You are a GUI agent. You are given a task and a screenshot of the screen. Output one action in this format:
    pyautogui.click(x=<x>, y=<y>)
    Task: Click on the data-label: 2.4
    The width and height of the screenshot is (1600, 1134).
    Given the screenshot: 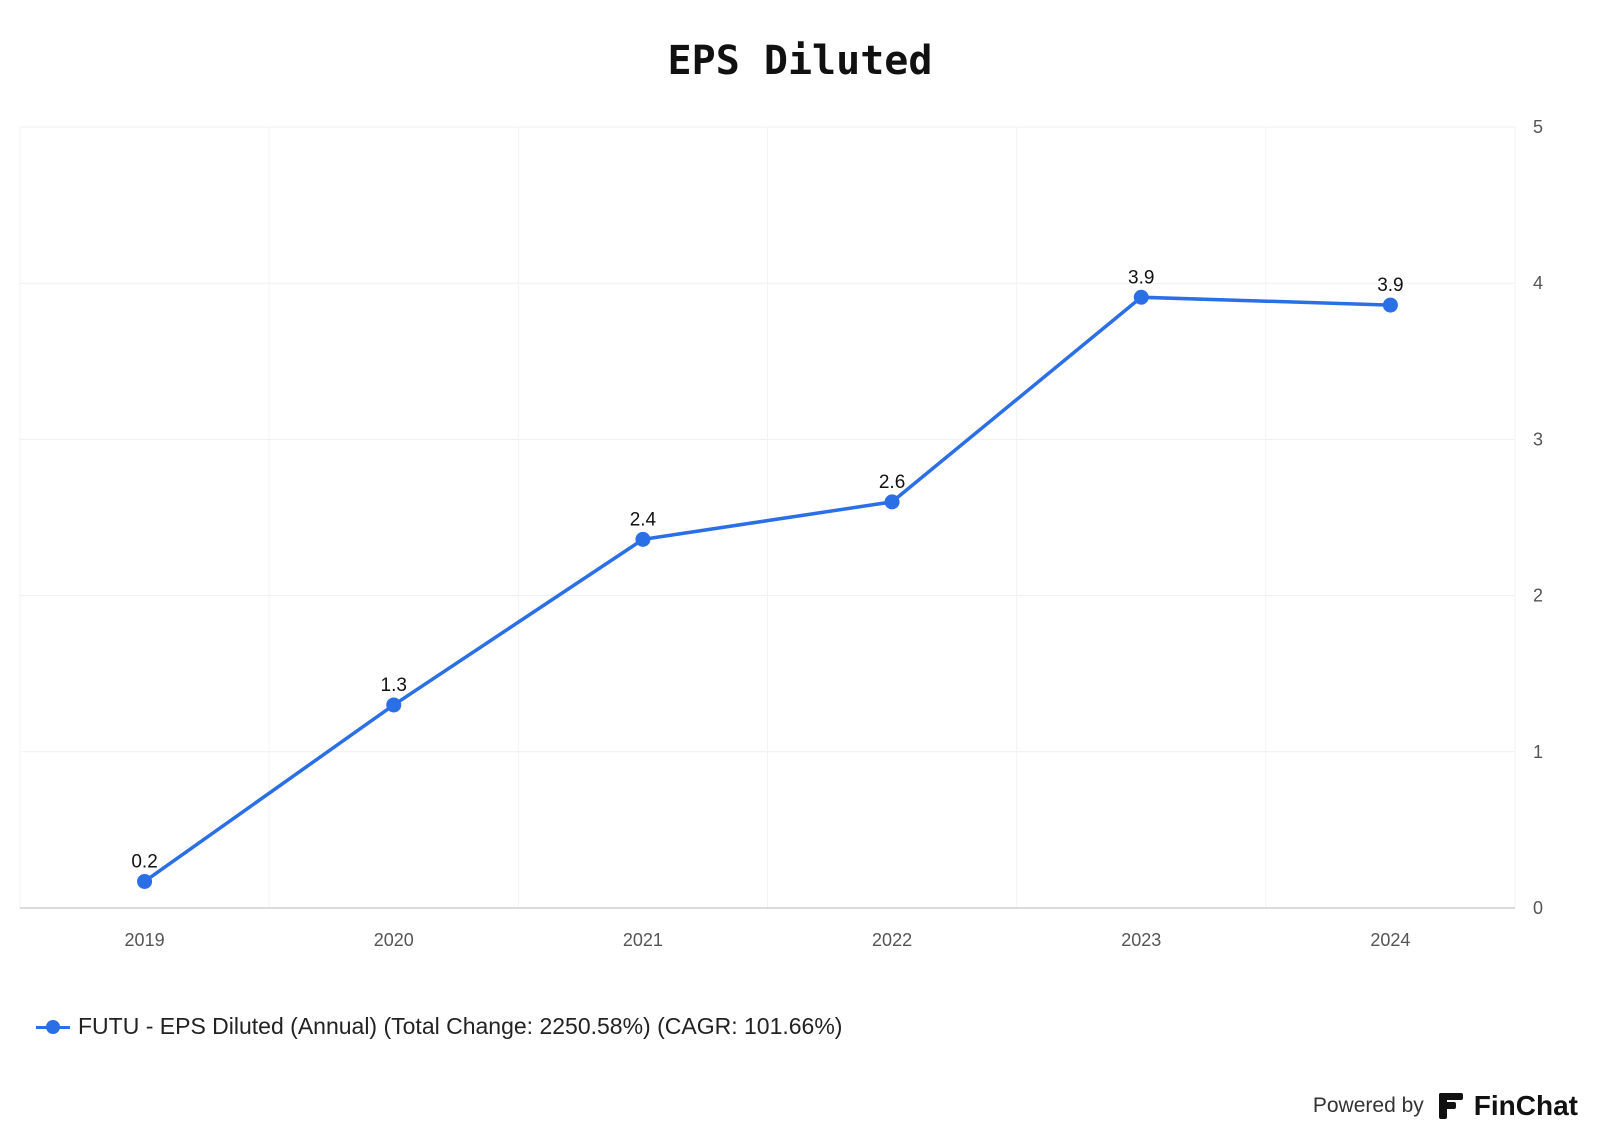 What is the action you would take?
    pyautogui.click(x=643, y=519)
    